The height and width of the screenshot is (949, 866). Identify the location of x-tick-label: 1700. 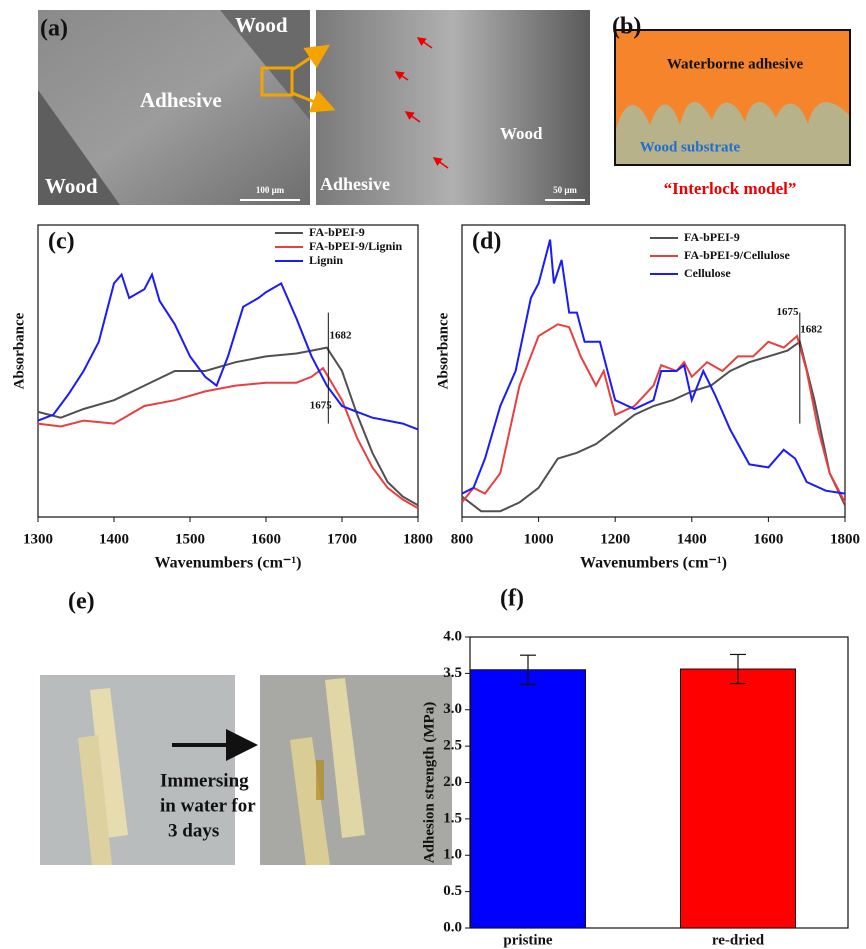
(342, 539).